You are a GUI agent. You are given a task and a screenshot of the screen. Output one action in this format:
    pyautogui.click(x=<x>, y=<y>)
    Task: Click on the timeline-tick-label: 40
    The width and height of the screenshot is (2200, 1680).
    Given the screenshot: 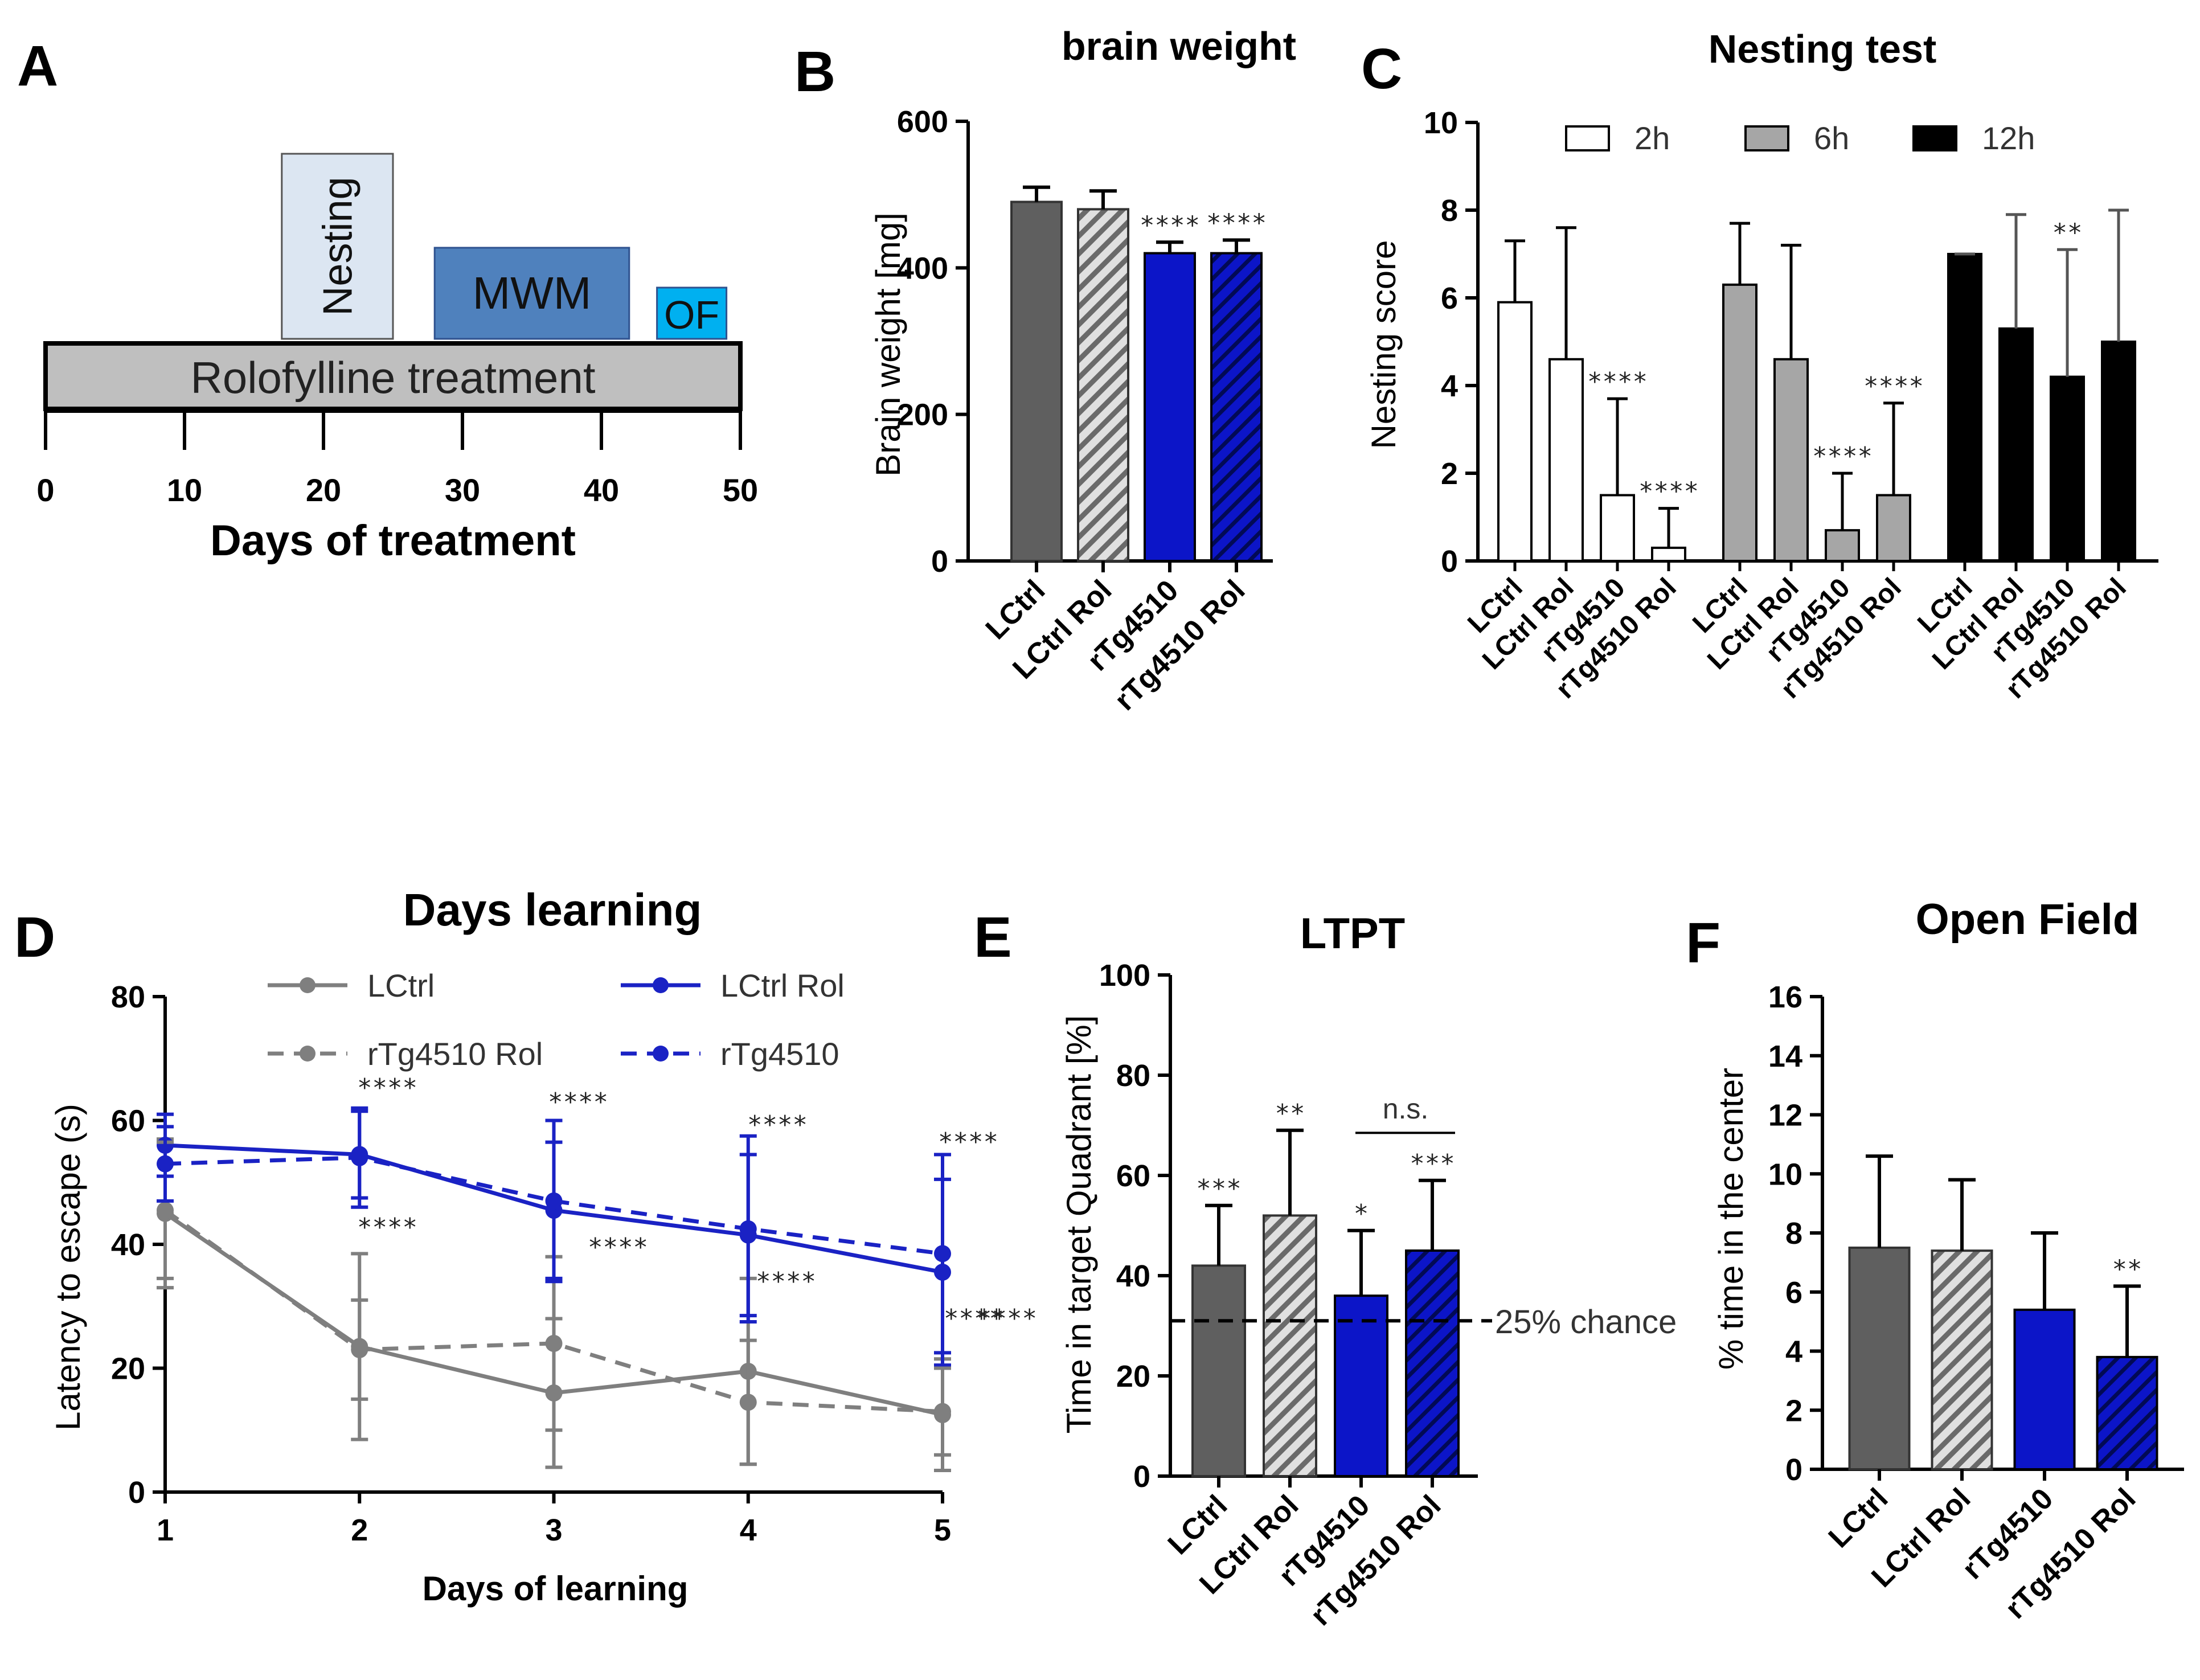 What is the action you would take?
    pyautogui.click(x=601, y=490)
    